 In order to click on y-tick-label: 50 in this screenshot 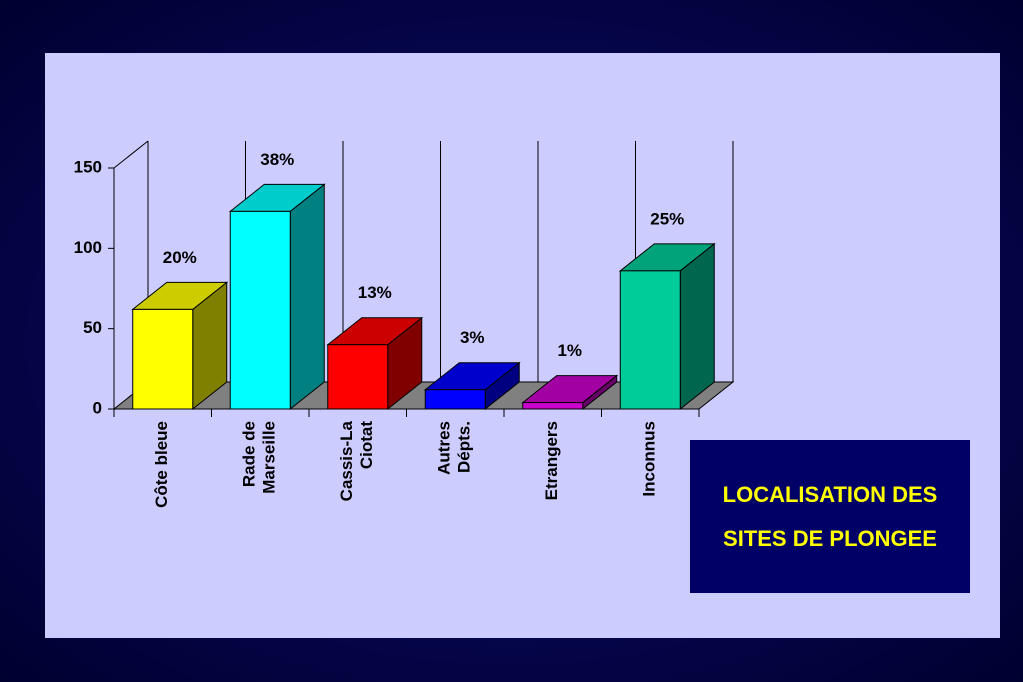, I will do `click(92, 327)`.